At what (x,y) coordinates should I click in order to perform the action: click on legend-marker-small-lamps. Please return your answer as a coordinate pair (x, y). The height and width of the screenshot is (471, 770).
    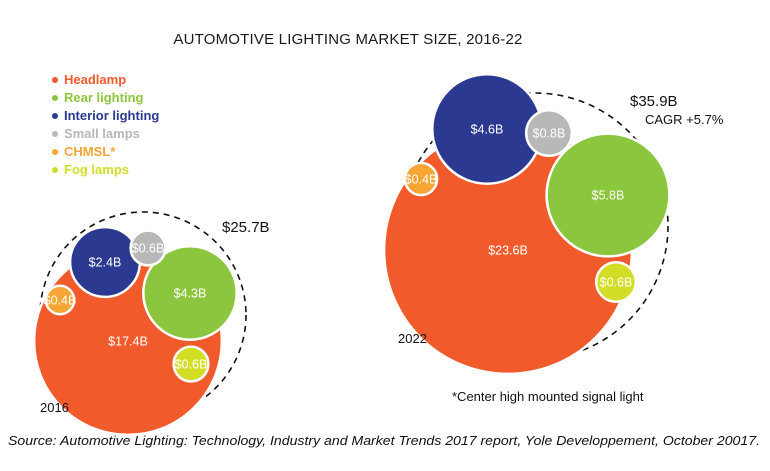
    Looking at the image, I should click on (55, 134).